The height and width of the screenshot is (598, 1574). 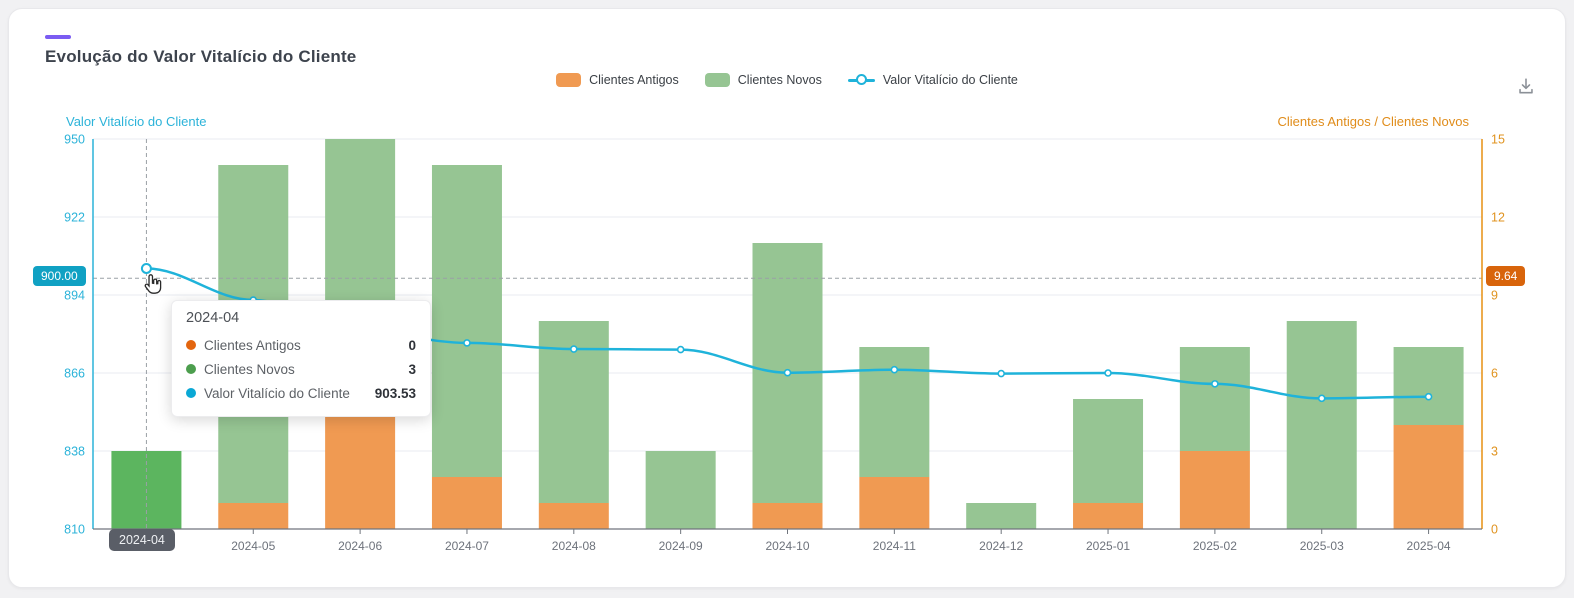 What do you see at coordinates (950, 80) in the screenshot?
I see `legend-label: Valor Vitalício do Cliente` at bounding box center [950, 80].